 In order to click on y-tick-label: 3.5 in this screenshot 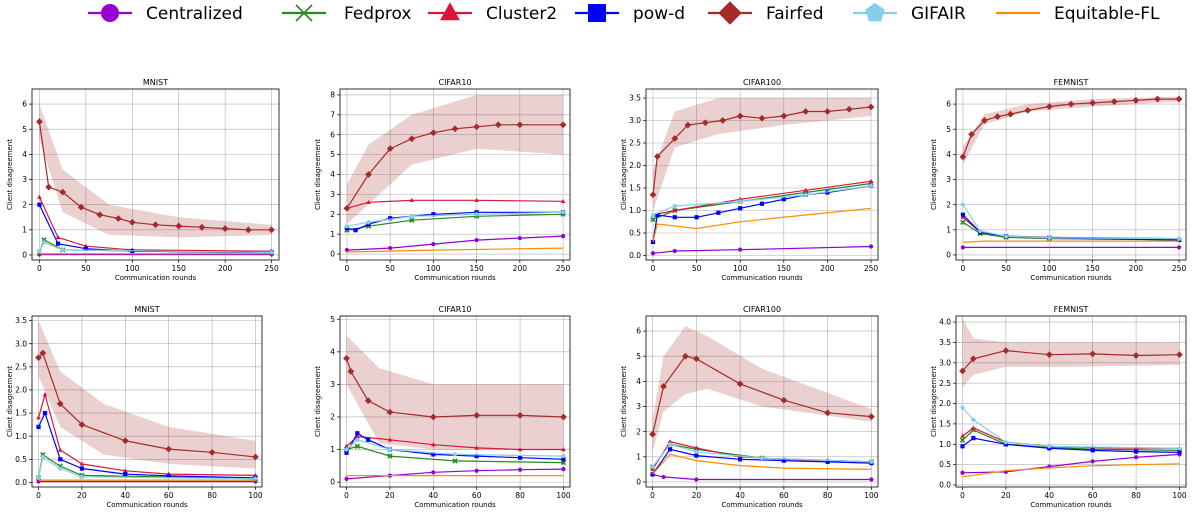, I will do `click(21, 320)`.